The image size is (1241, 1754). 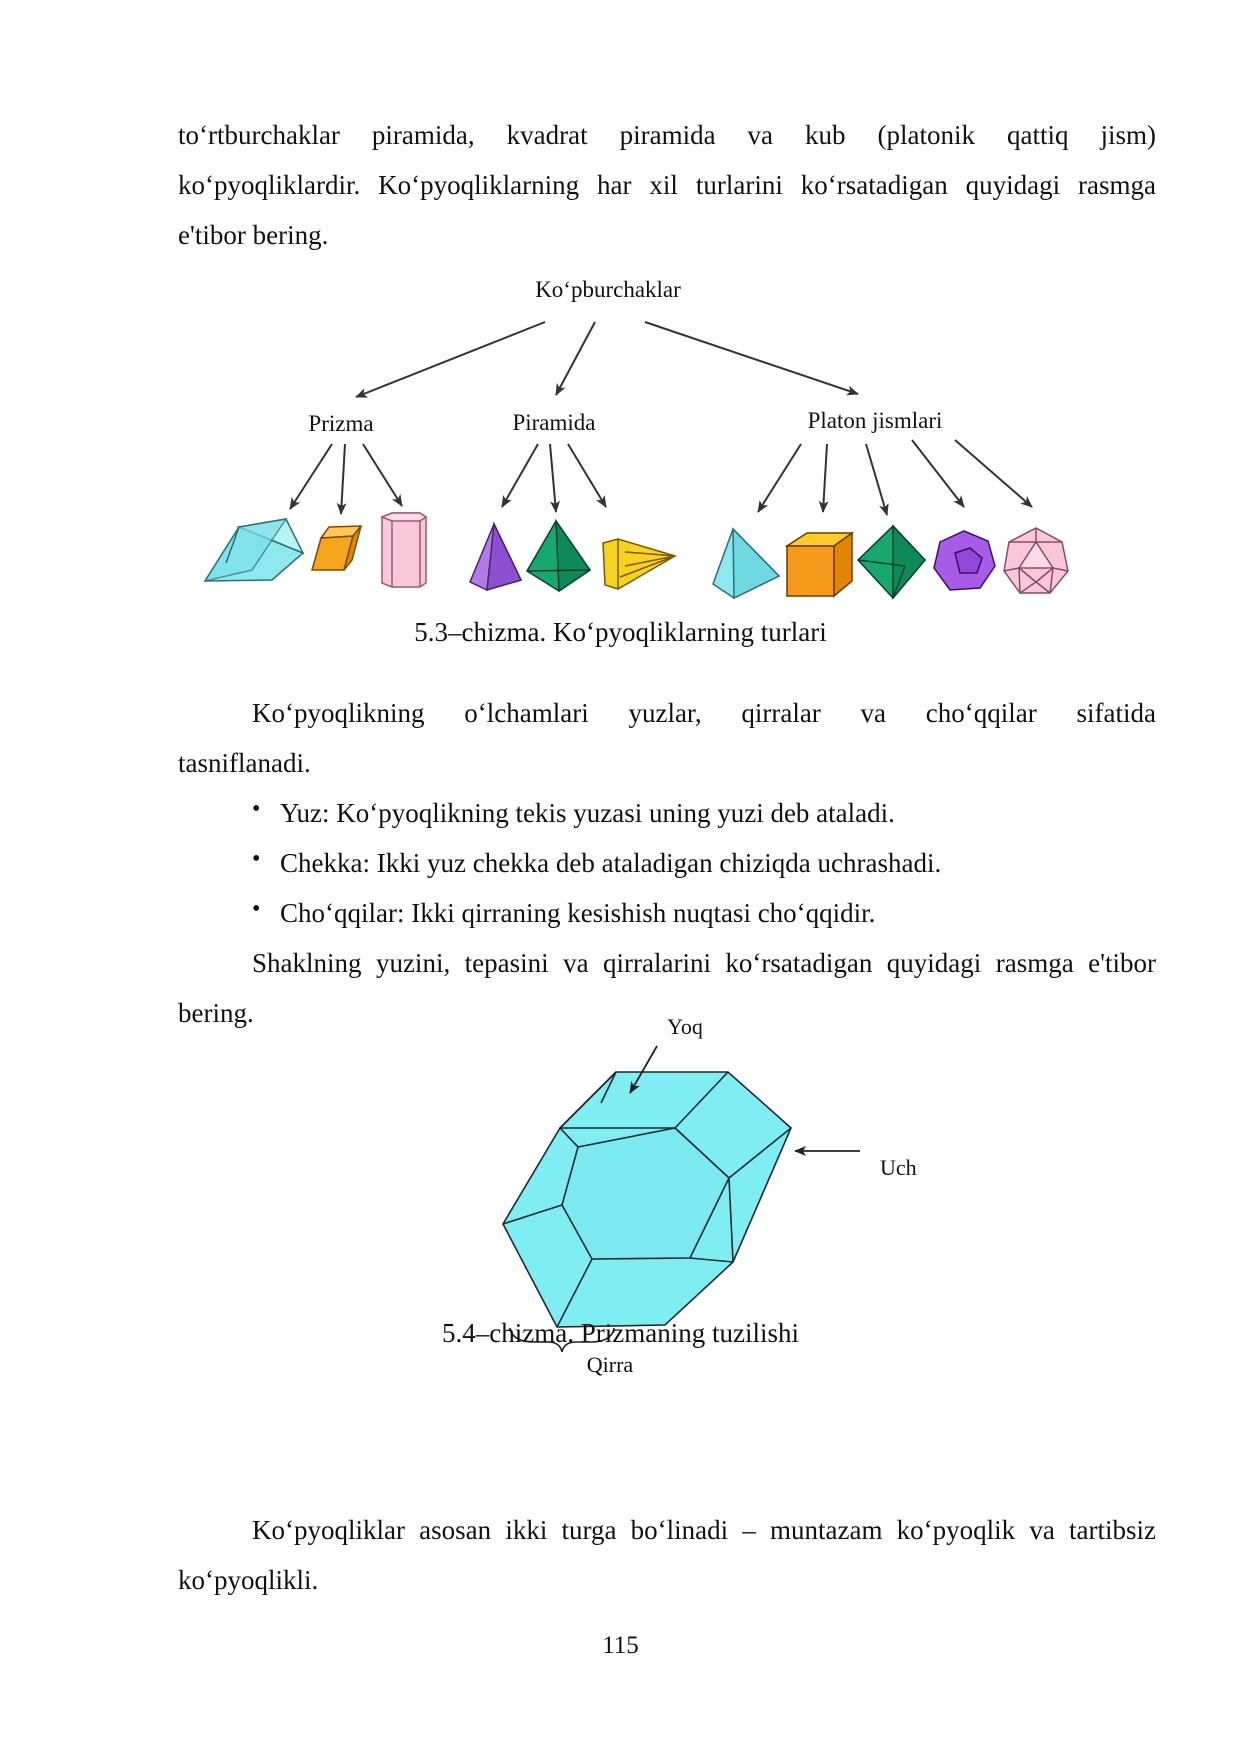 I want to click on cube-shape, so click(x=819, y=564).